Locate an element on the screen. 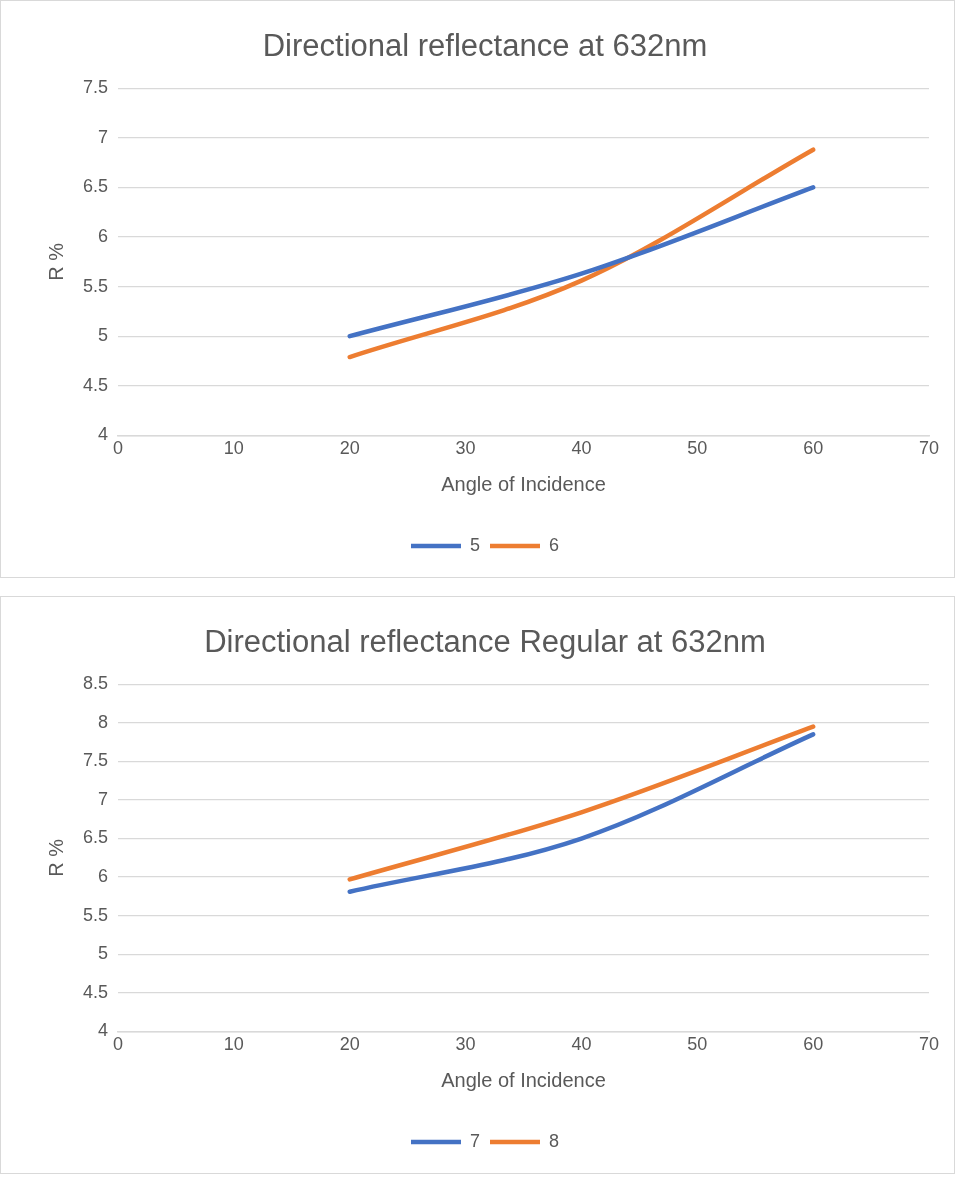 The image size is (957, 1179). legend-label: 8 is located at coordinates (554, 1140).